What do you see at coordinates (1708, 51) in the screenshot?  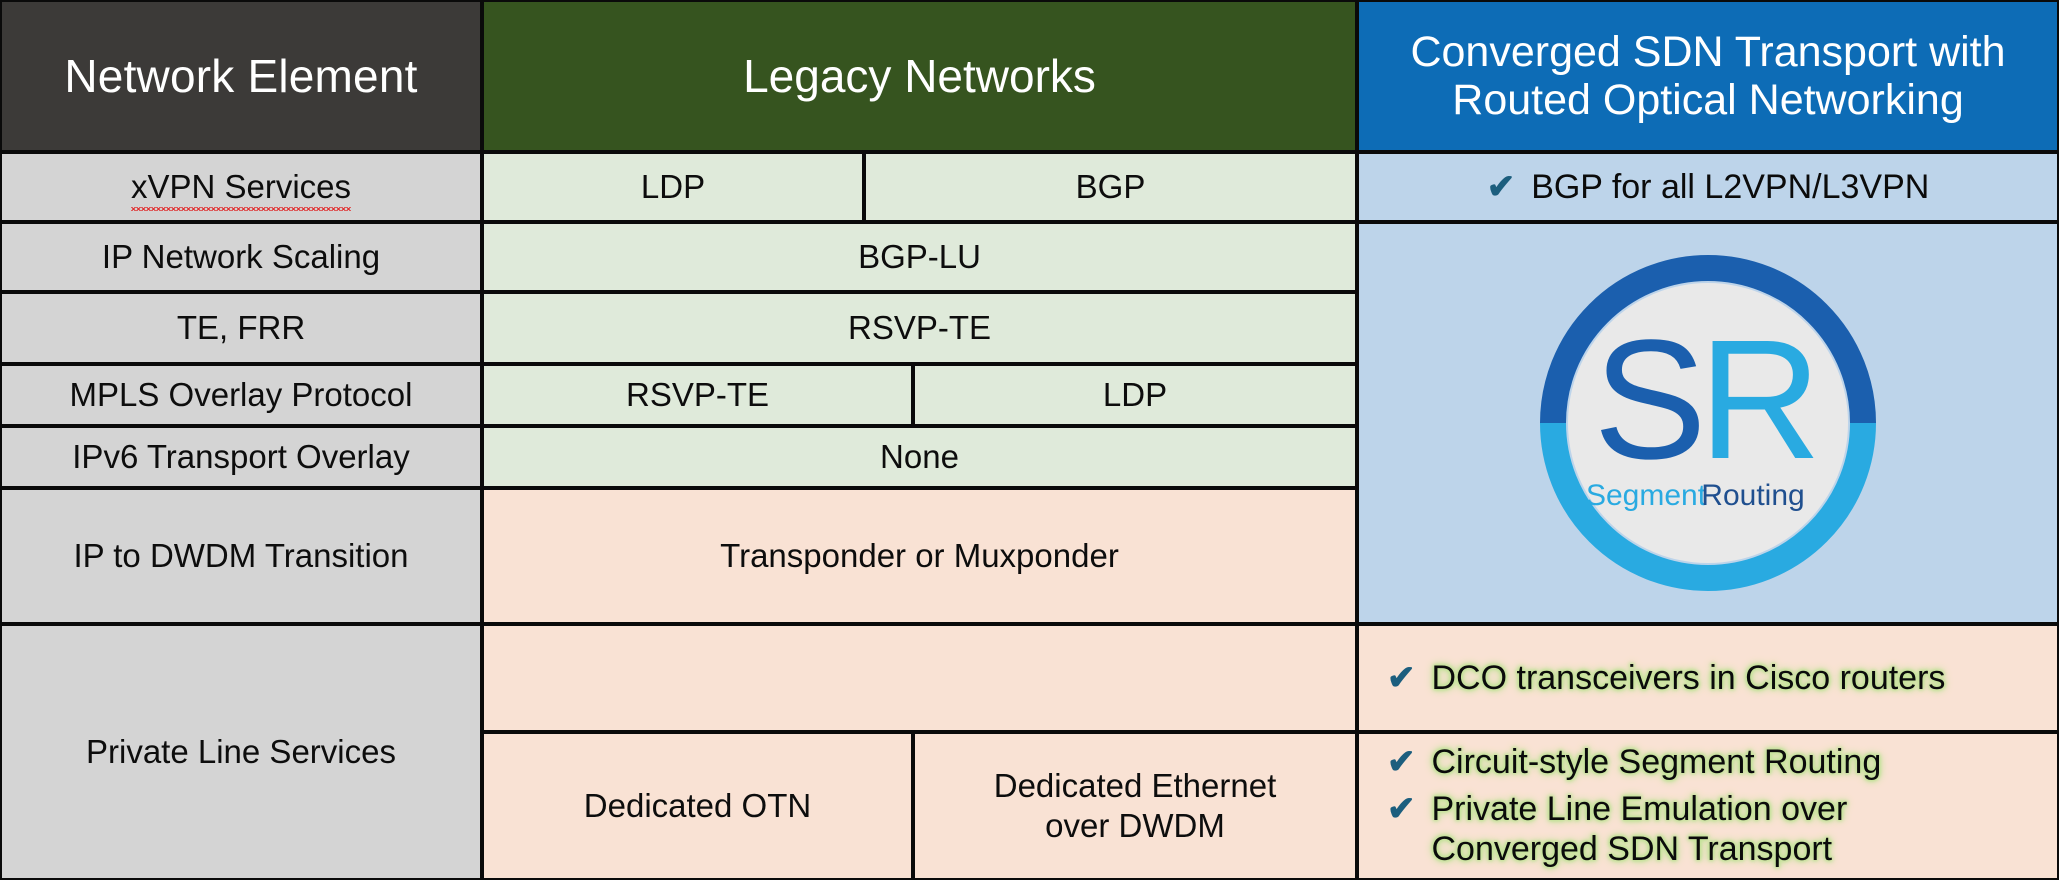 I see `header-converged-line1: Converged SDN Transport with` at bounding box center [1708, 51].